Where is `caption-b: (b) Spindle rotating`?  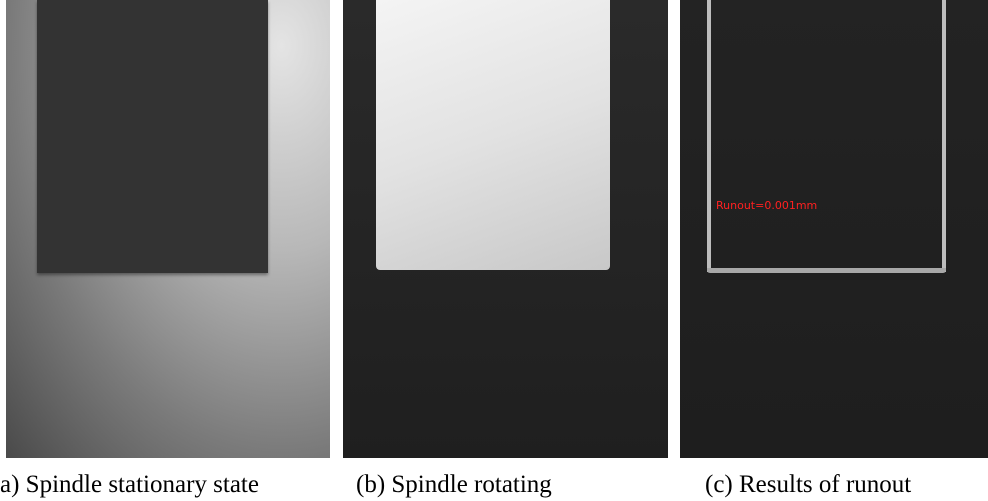
caption-b: (b) Spindle rotating is located at coordinates (454, 484).